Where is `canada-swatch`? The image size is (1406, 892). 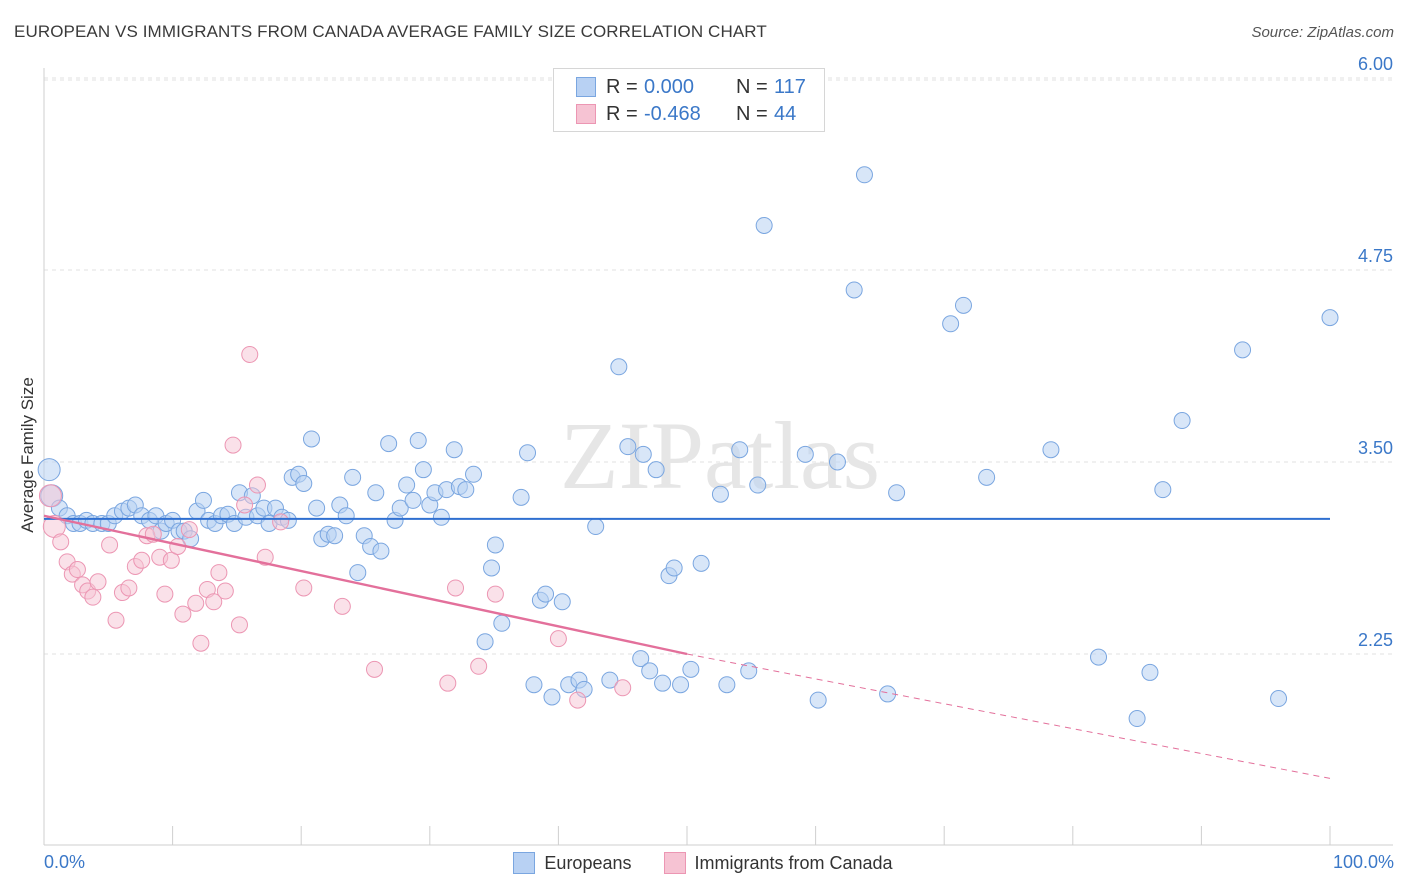 canada-swatch is located at coordinates (586, 114).